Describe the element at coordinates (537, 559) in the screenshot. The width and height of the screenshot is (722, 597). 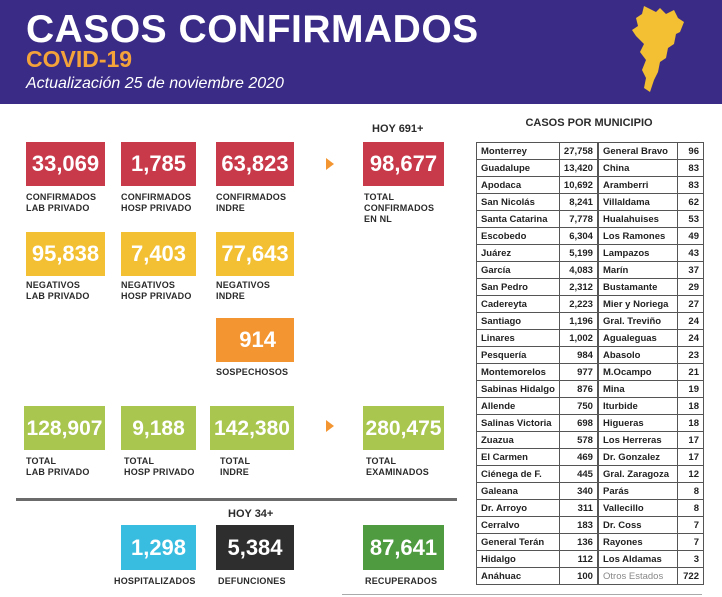
I see `table-row: Hidalgo 112` at that location.